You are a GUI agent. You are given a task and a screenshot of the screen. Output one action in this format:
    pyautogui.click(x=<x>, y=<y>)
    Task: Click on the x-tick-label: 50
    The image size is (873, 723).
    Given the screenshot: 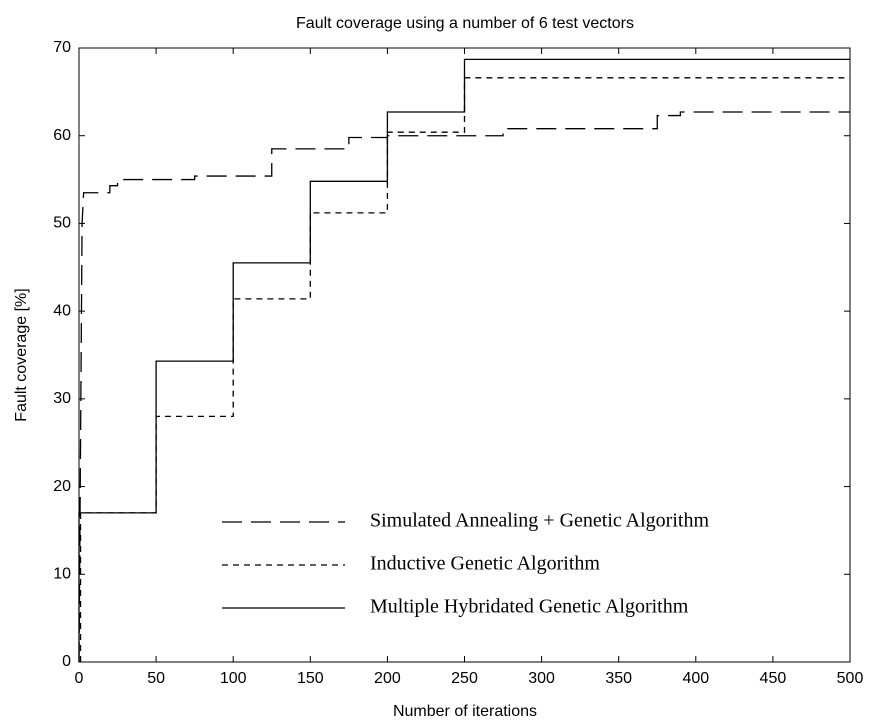 What is the action you would take?
    pyautogui.click(x=156, y=678)
    